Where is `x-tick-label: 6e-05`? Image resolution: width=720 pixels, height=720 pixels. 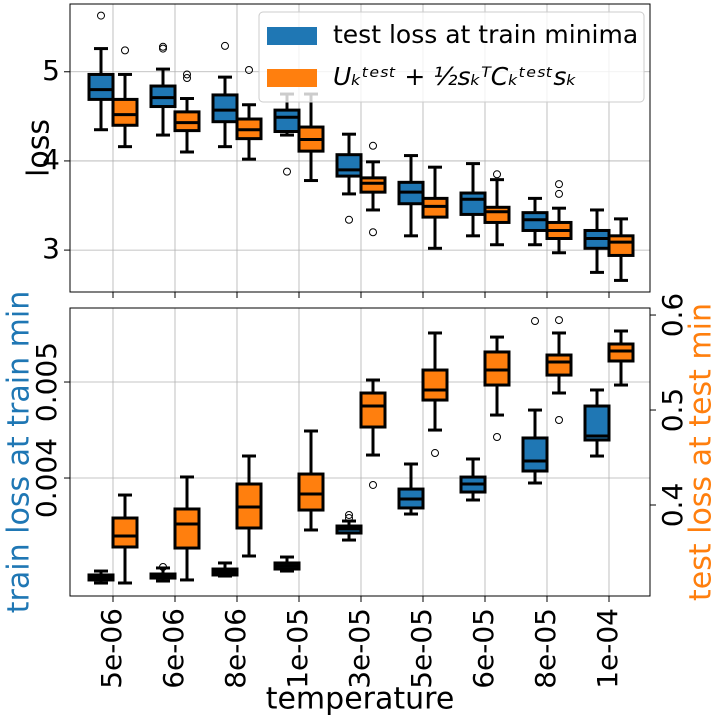 x-tick-label: 6e-05 is located at coordinates (483, 648).